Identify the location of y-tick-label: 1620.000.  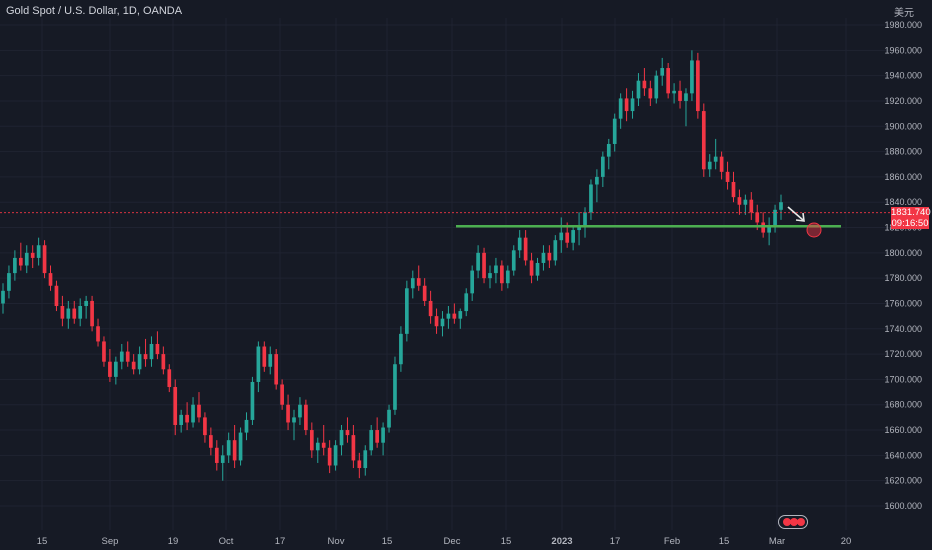
(903, 481).